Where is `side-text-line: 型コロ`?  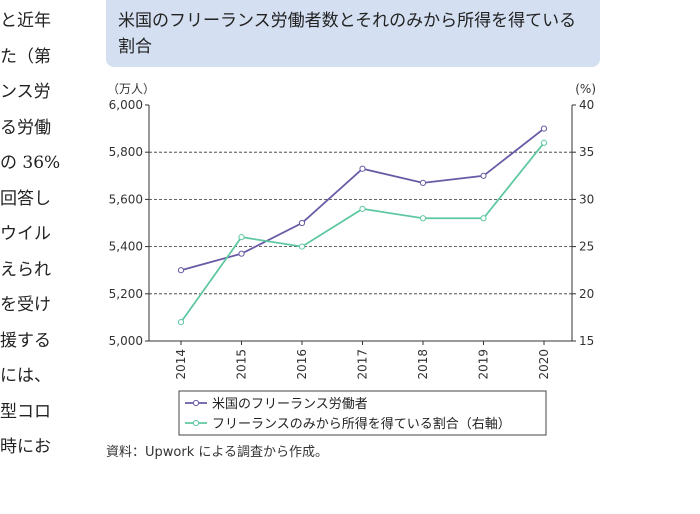
side-text-line: 型コロ is located at coordinates (25, 411).